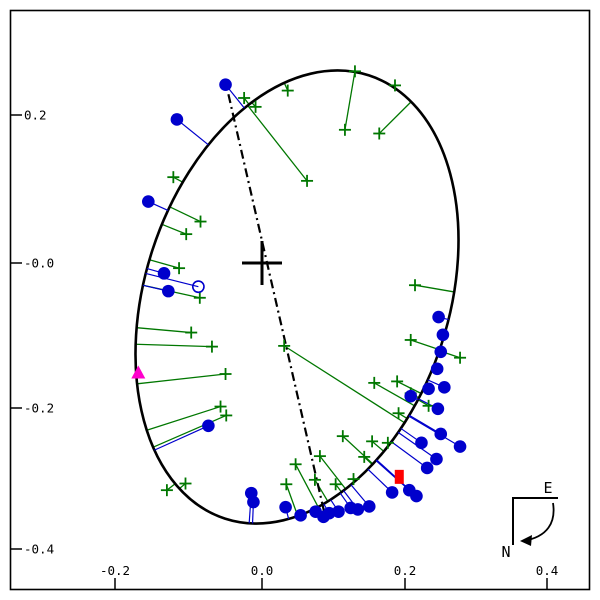  Describe the element at coordinates (39, 263) in the screenshot. I see `y-tick-label: -0.0` at that location.